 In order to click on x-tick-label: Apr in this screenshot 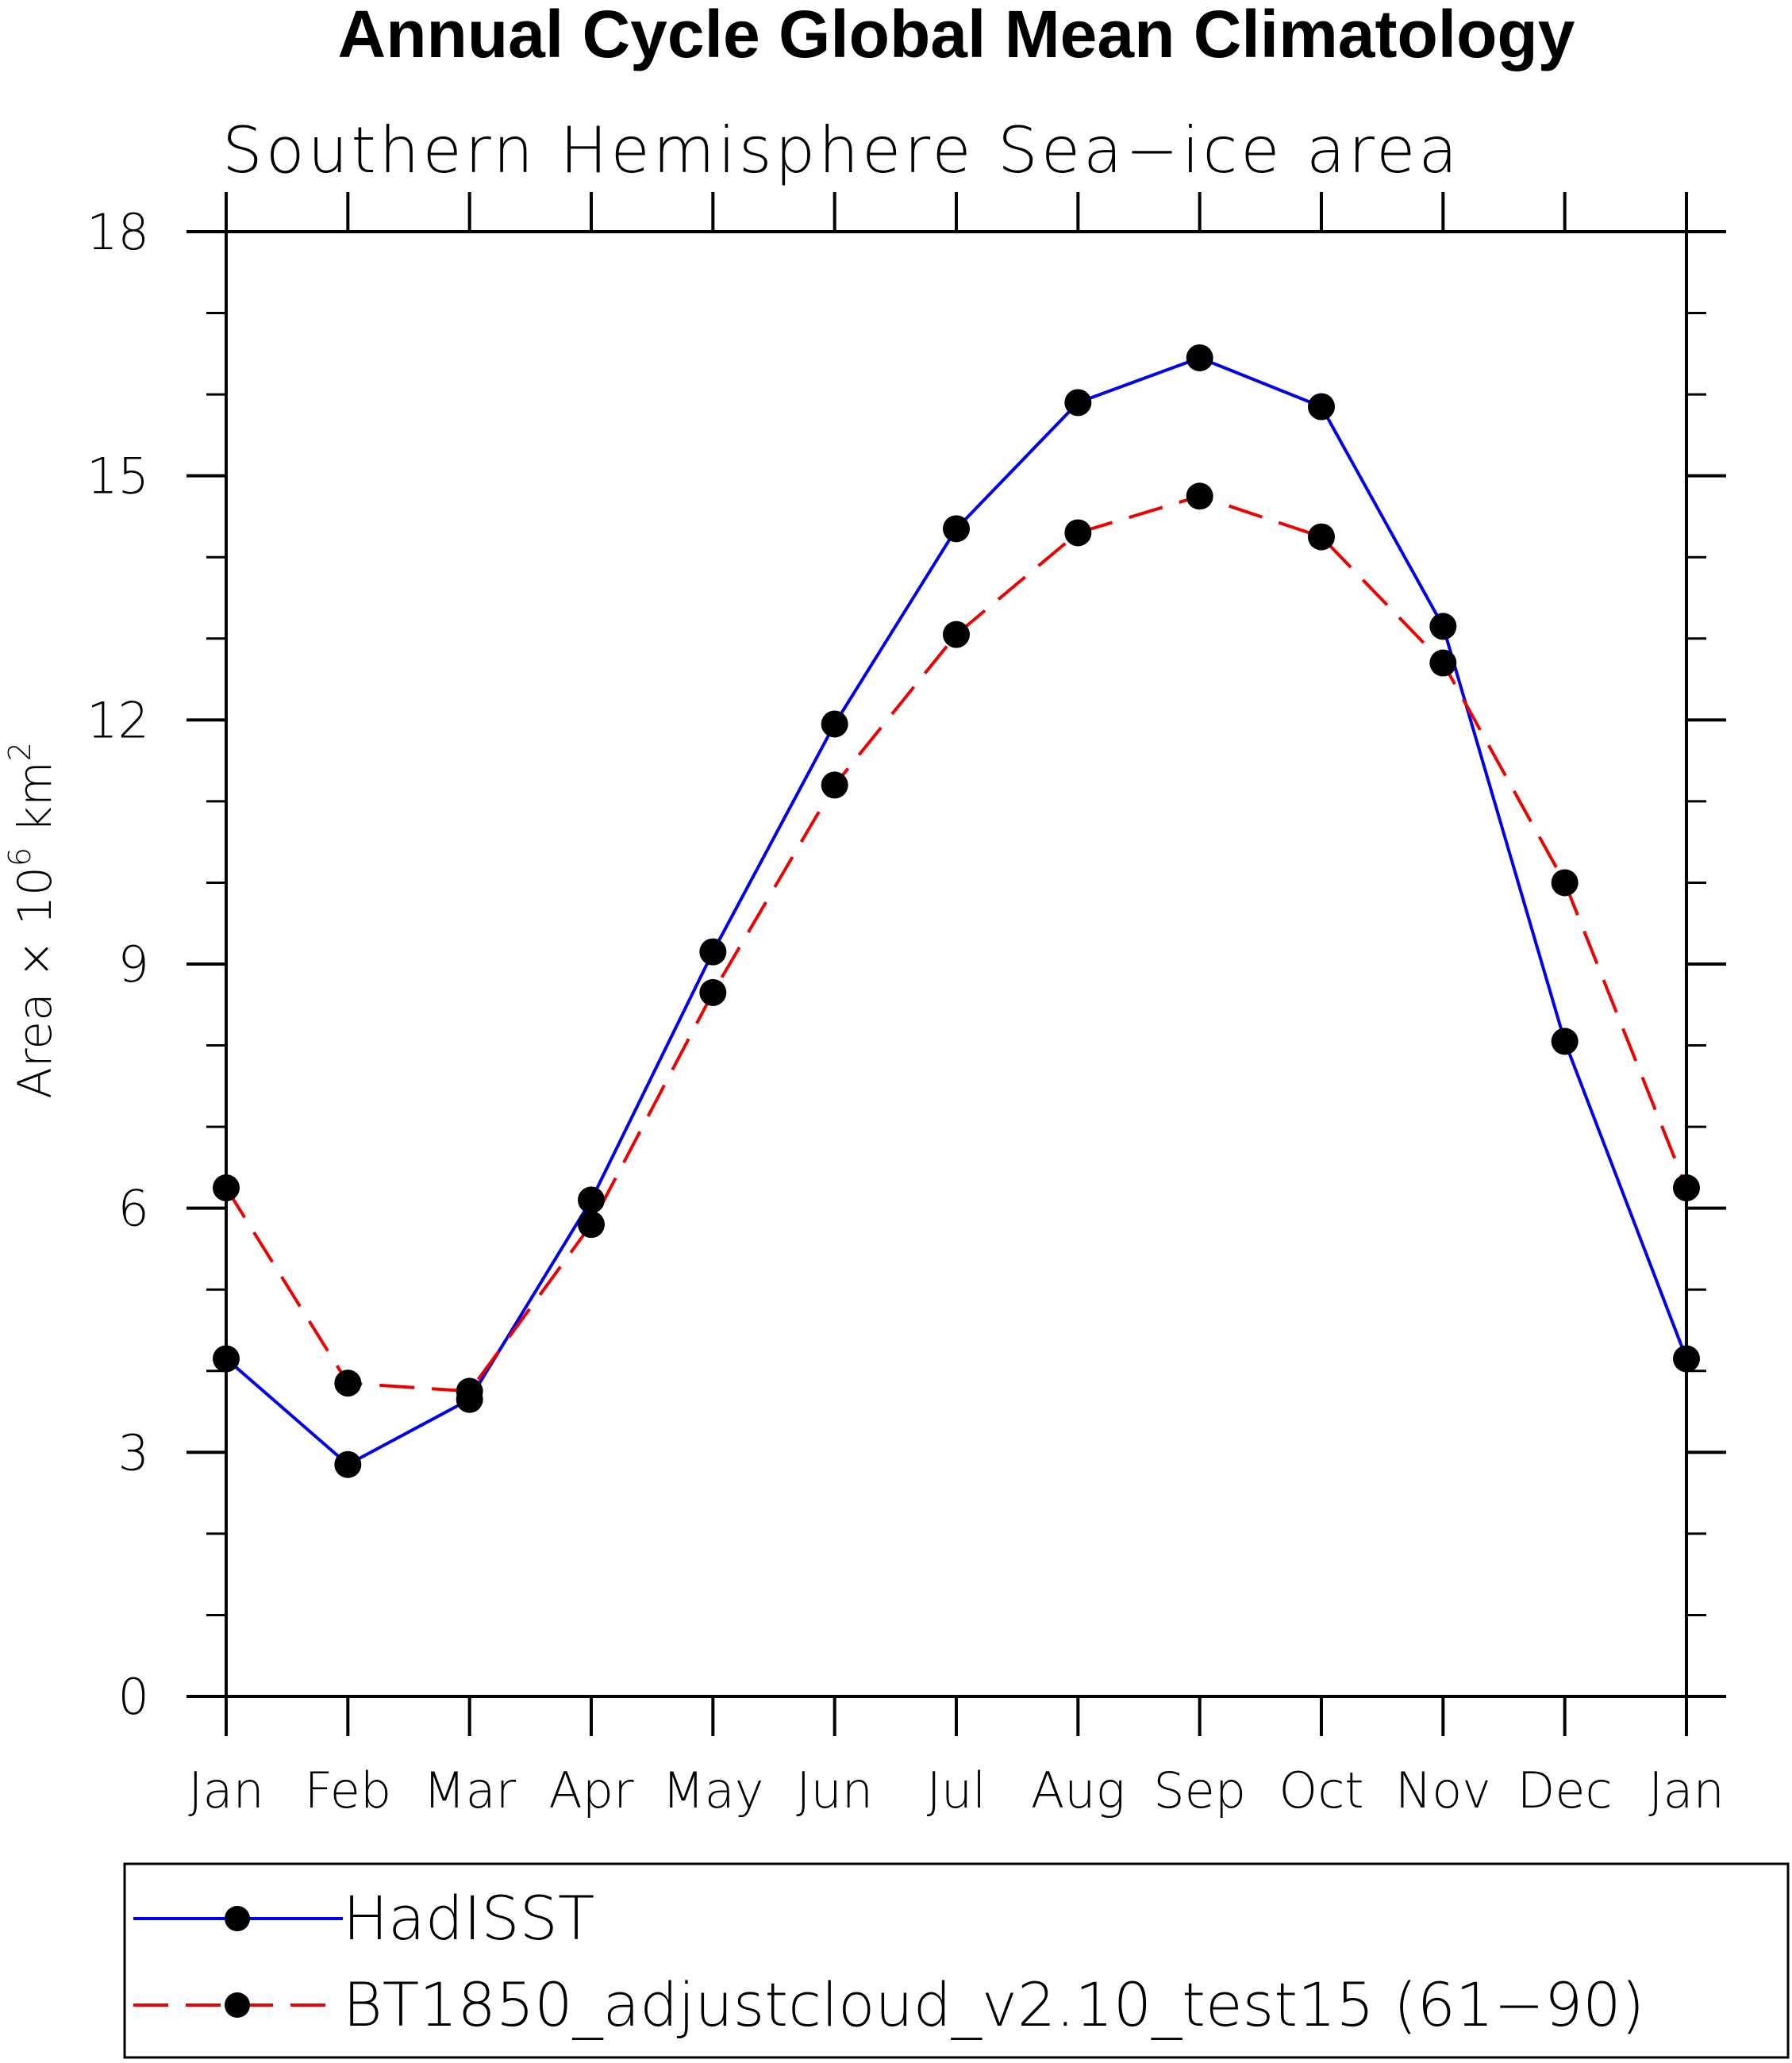, I will do `click(591, 1790)`.